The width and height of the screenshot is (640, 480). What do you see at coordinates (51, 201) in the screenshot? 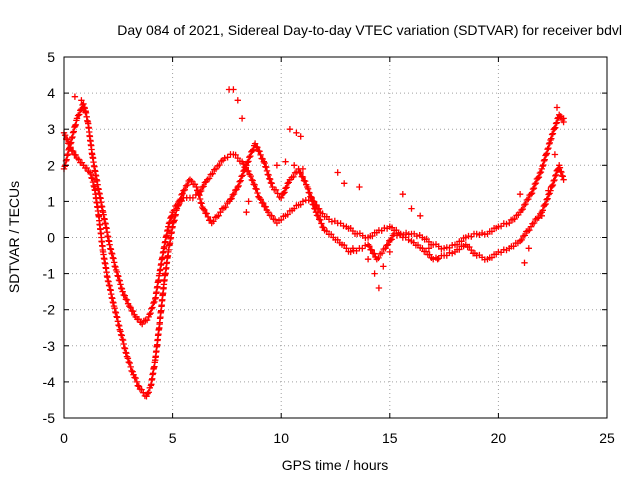
I see `y-tick-label: 1` at bounding box center [51, 201].